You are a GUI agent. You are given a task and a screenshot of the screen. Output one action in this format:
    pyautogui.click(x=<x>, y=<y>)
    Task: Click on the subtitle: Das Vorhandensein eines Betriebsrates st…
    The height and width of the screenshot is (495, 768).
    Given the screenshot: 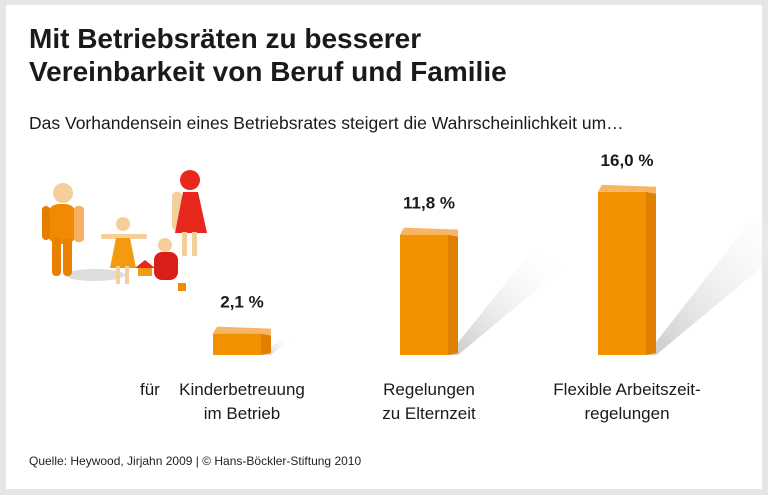 What is the action you would take?
    pyautogui.click(x=326, y=123)
    